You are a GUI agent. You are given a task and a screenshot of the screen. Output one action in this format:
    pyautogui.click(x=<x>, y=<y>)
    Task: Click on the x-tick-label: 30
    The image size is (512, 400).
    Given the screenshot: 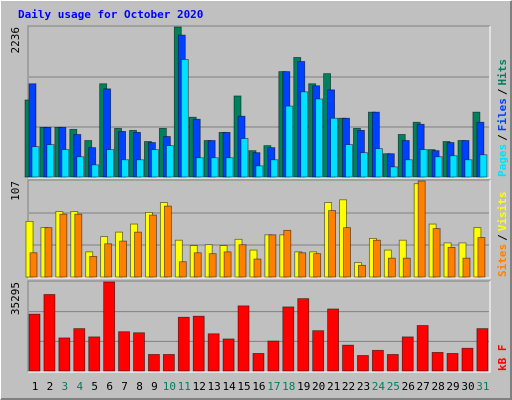 What is the action you would take?
    pyautogui.click(x=467, y=386)
    